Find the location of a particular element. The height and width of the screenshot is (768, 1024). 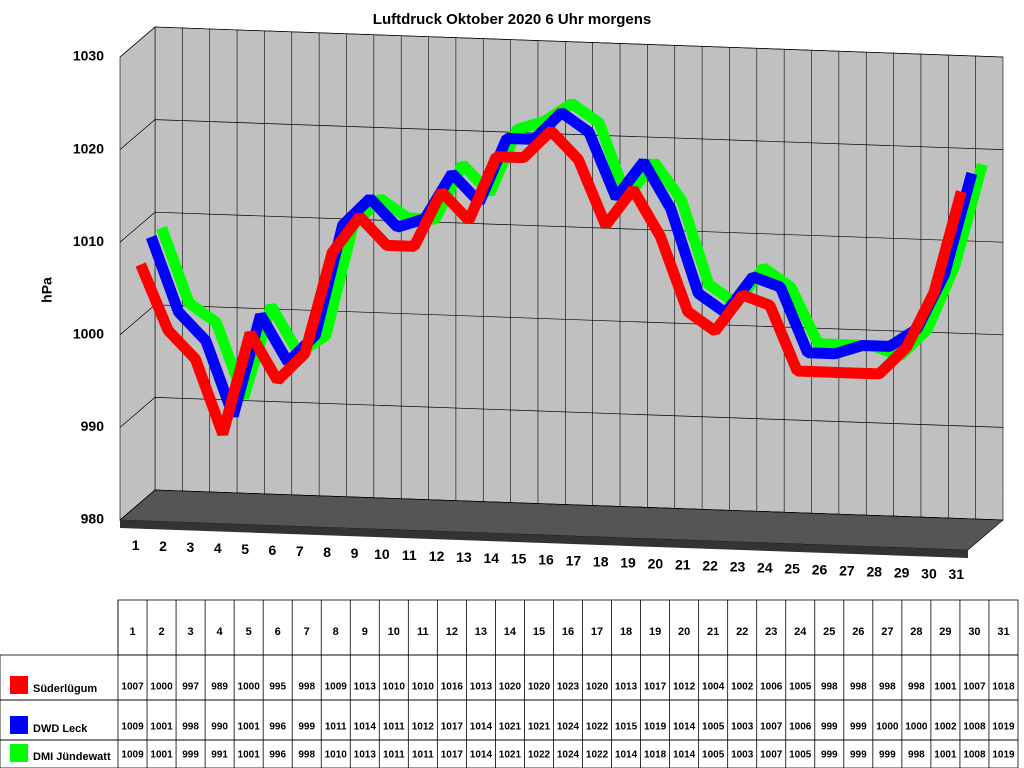

y-tick-label: 1020 is located at coordinates (88, 148).